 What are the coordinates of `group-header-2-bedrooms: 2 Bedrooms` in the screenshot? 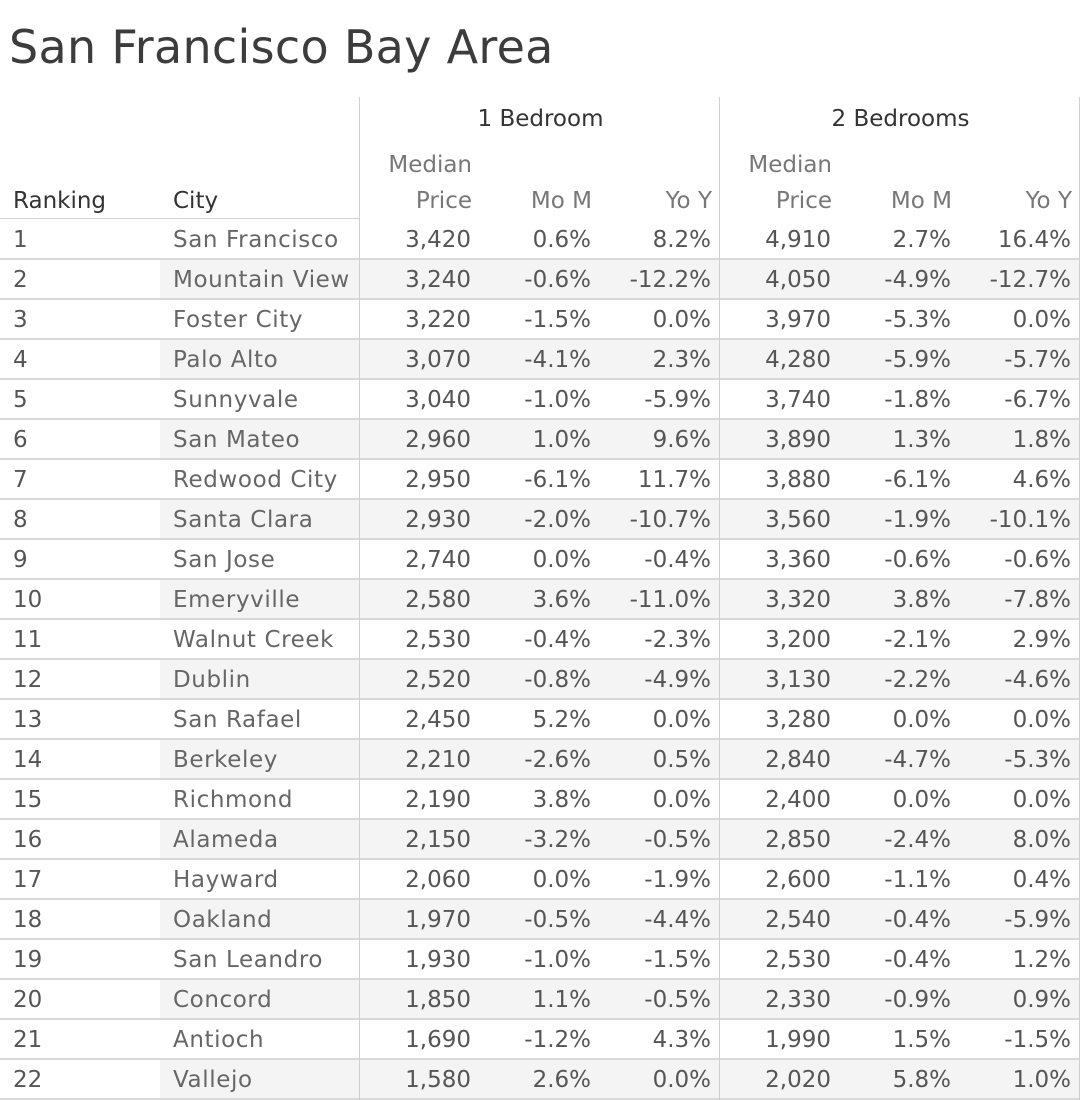 It's located at (900, 119).